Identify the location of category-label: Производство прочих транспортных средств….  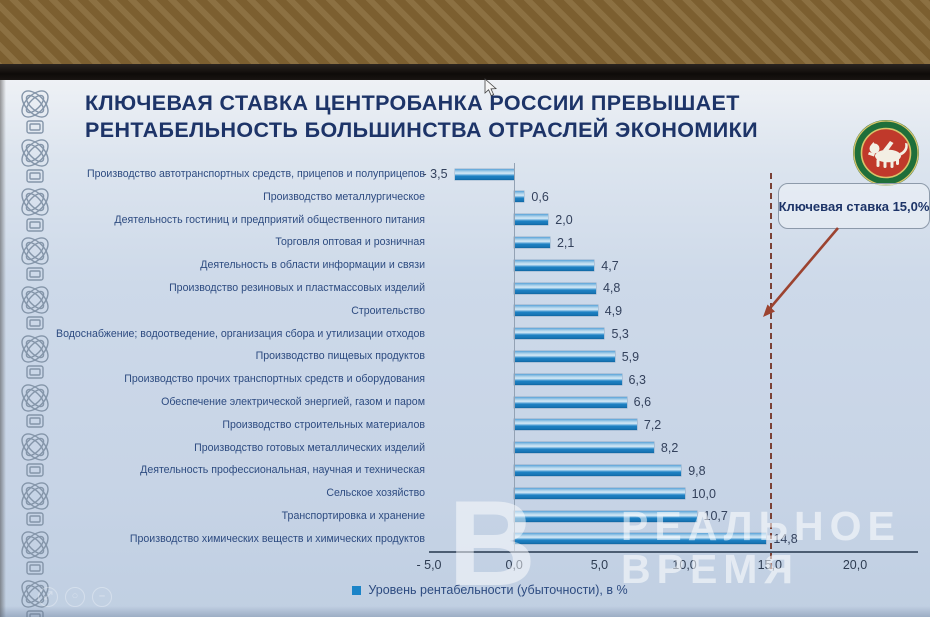
(274, 379).